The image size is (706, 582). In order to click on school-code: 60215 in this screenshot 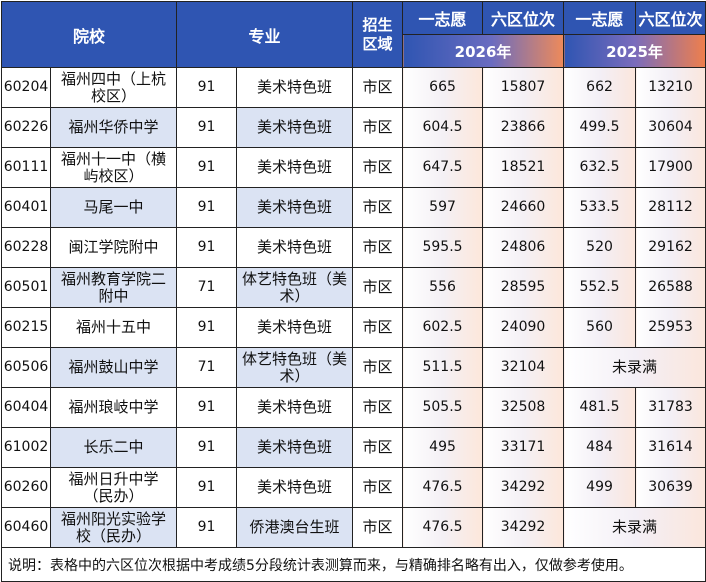, I will do `click(26, 327)`.